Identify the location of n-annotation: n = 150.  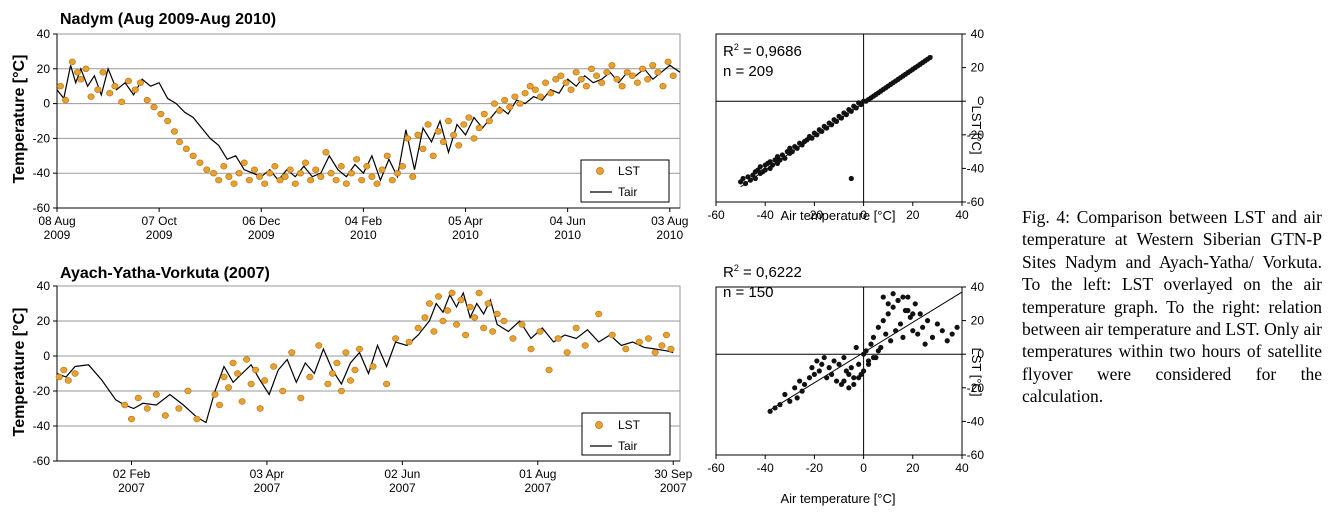
(748, 292).